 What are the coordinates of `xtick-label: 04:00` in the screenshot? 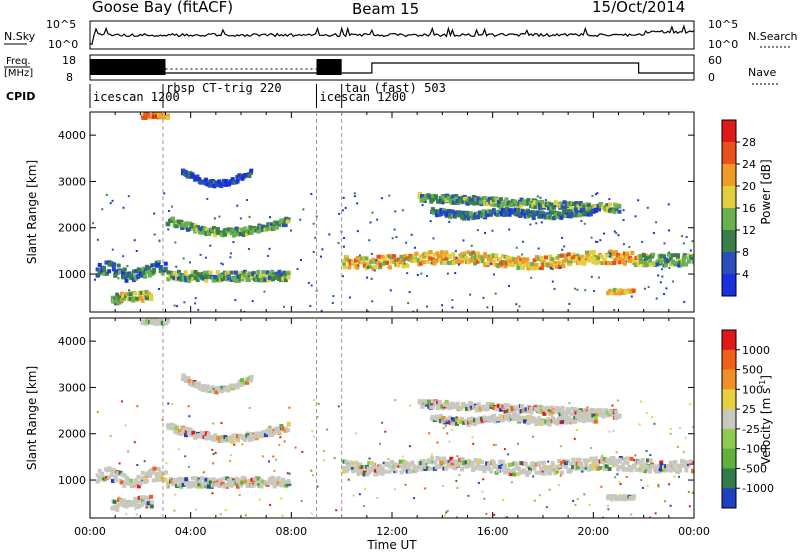 It's located at (191, 531).